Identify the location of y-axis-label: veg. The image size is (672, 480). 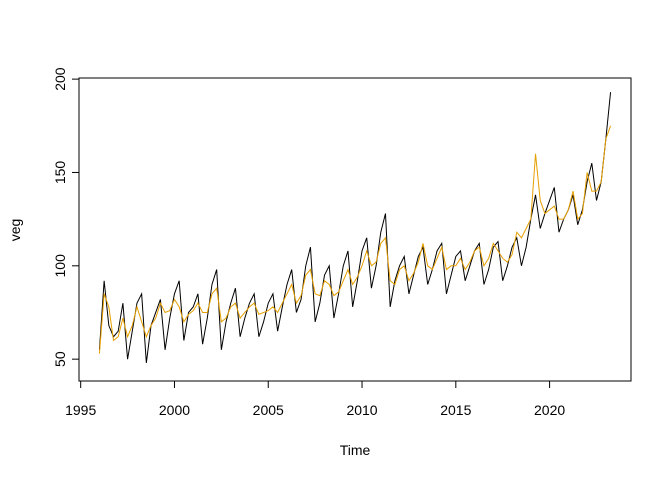
(15, 230).